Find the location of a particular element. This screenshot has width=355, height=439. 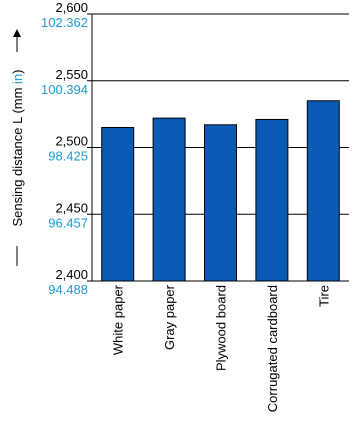

y-tick-label-in: 94.488 is located at coordinates (68, 289).